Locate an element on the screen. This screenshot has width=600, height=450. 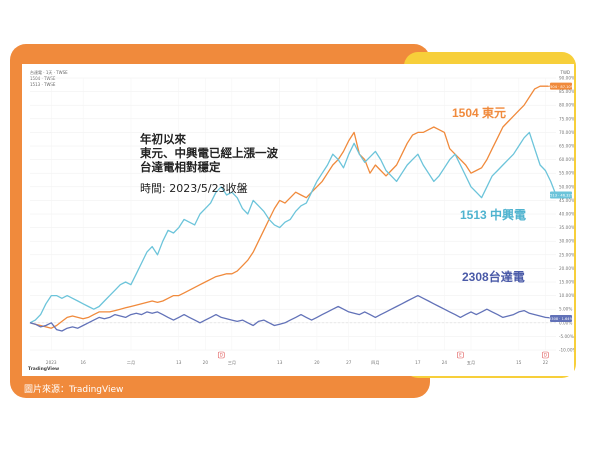
x-tick-label: 三月 is located at coordinates (232, 363).